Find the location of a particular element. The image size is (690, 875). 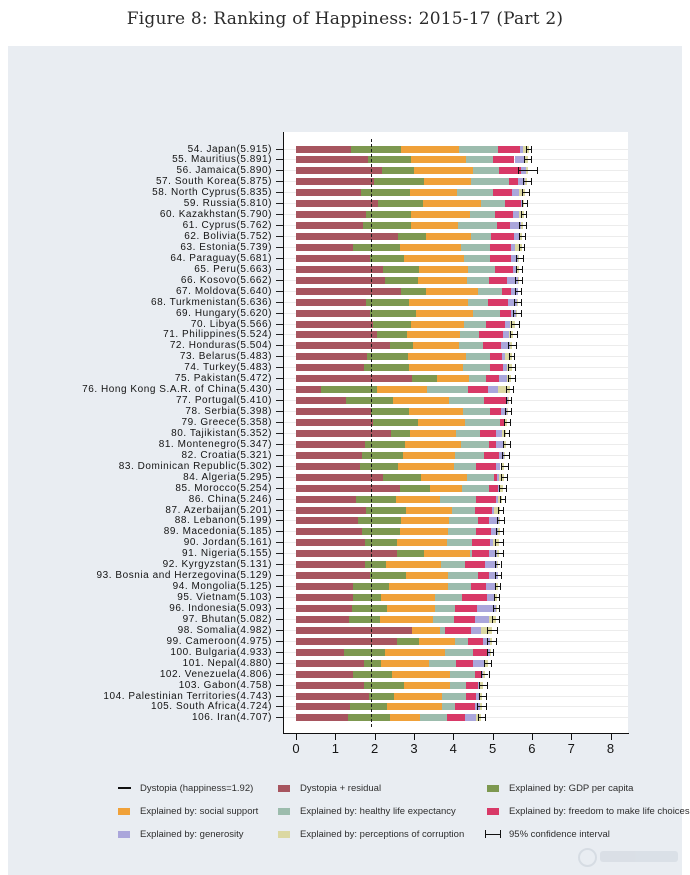

dystopia-reference-line is located at coordinates (371, 433).